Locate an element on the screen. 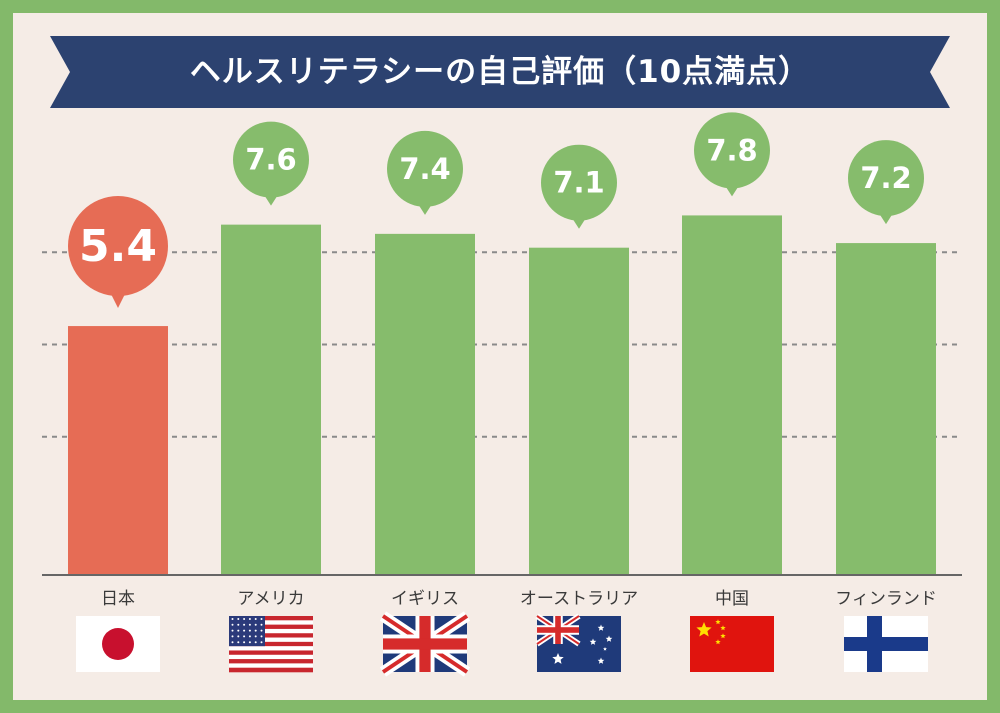 This screenshot has height=713, width=1000. uk-flag is located at coordinates (425, 644).